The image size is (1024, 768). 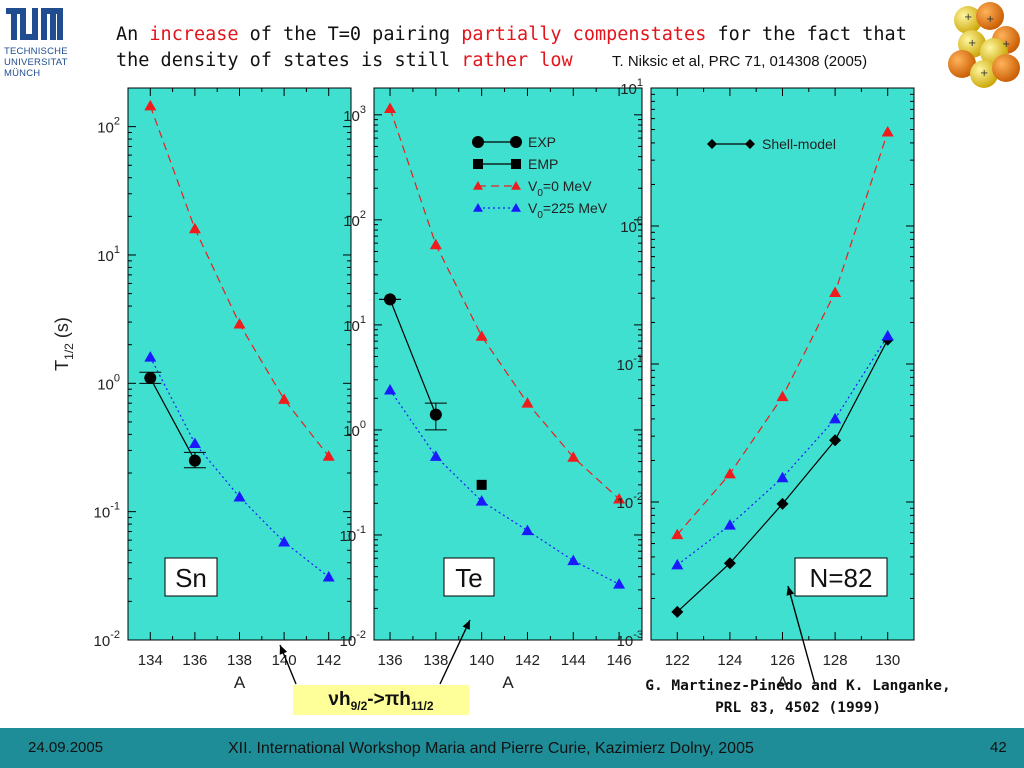 I want to click on tum-logo-mark, so click(x=34, y=24).